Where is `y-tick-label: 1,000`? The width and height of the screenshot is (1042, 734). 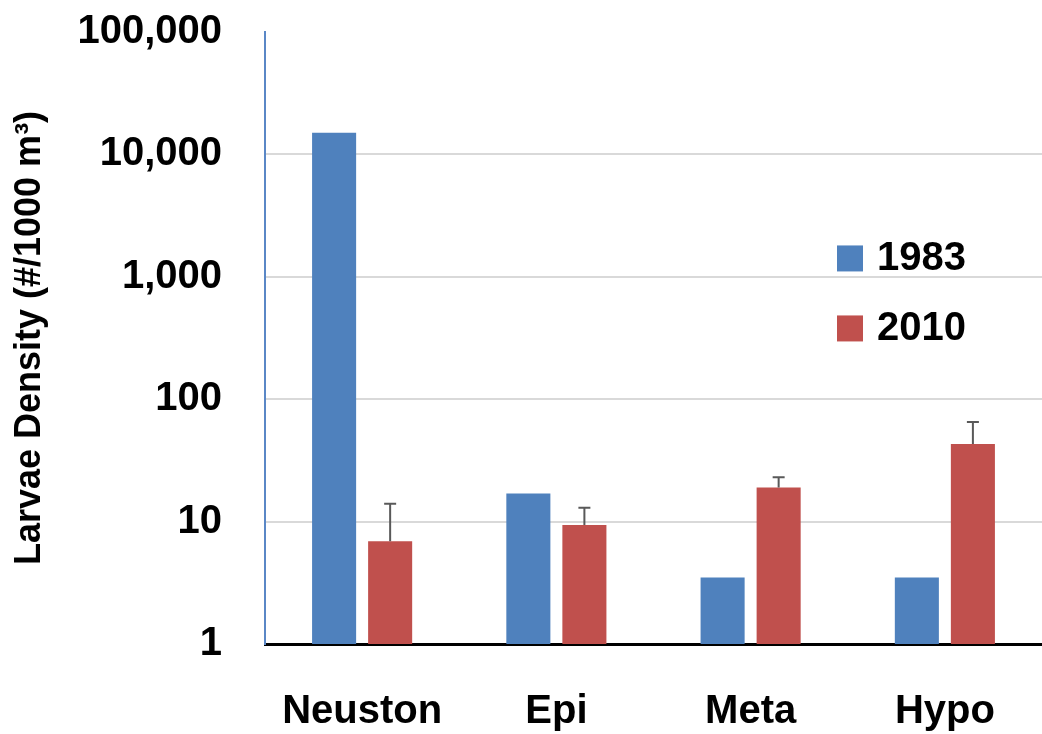 y-tick-label: 1,000 is located at coordinates (171, 273).